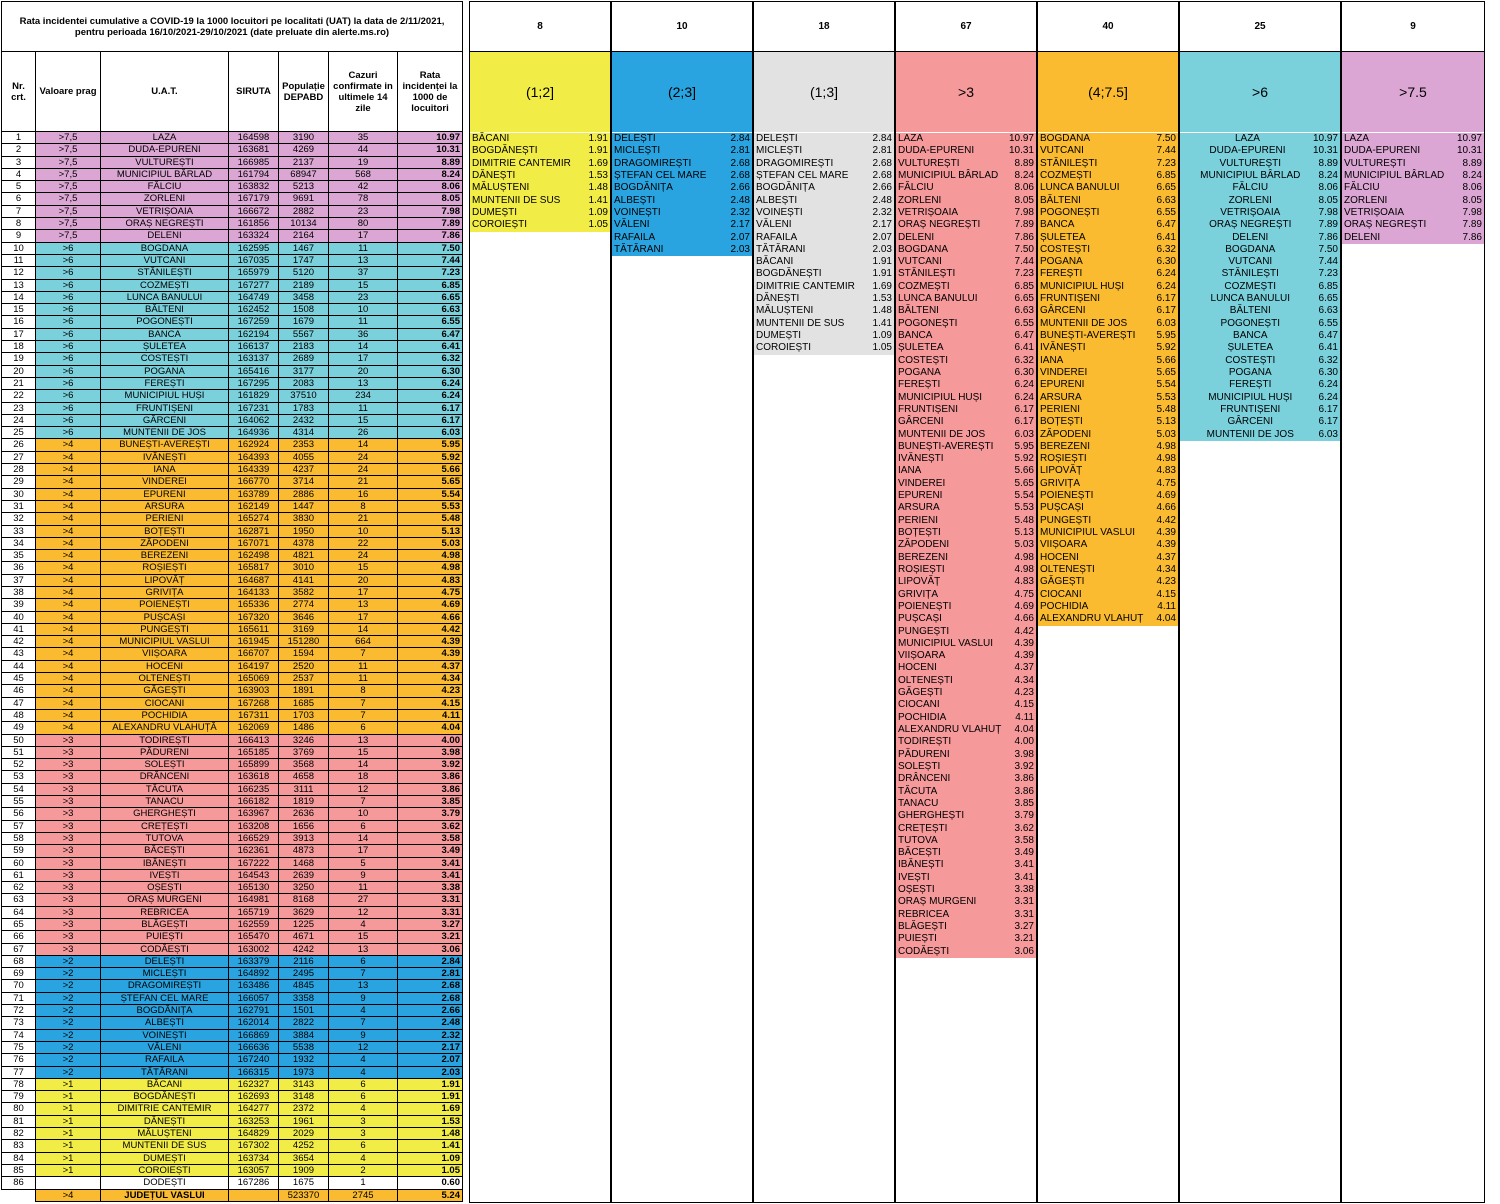 Image resolution: width=1500 pixels, height=1204 pixels. What do you see at coordinates (540, 201) in the screenshot?
I see `list-item: MUNTENII DE SUS 1.41` at bounding box center [540, 201].